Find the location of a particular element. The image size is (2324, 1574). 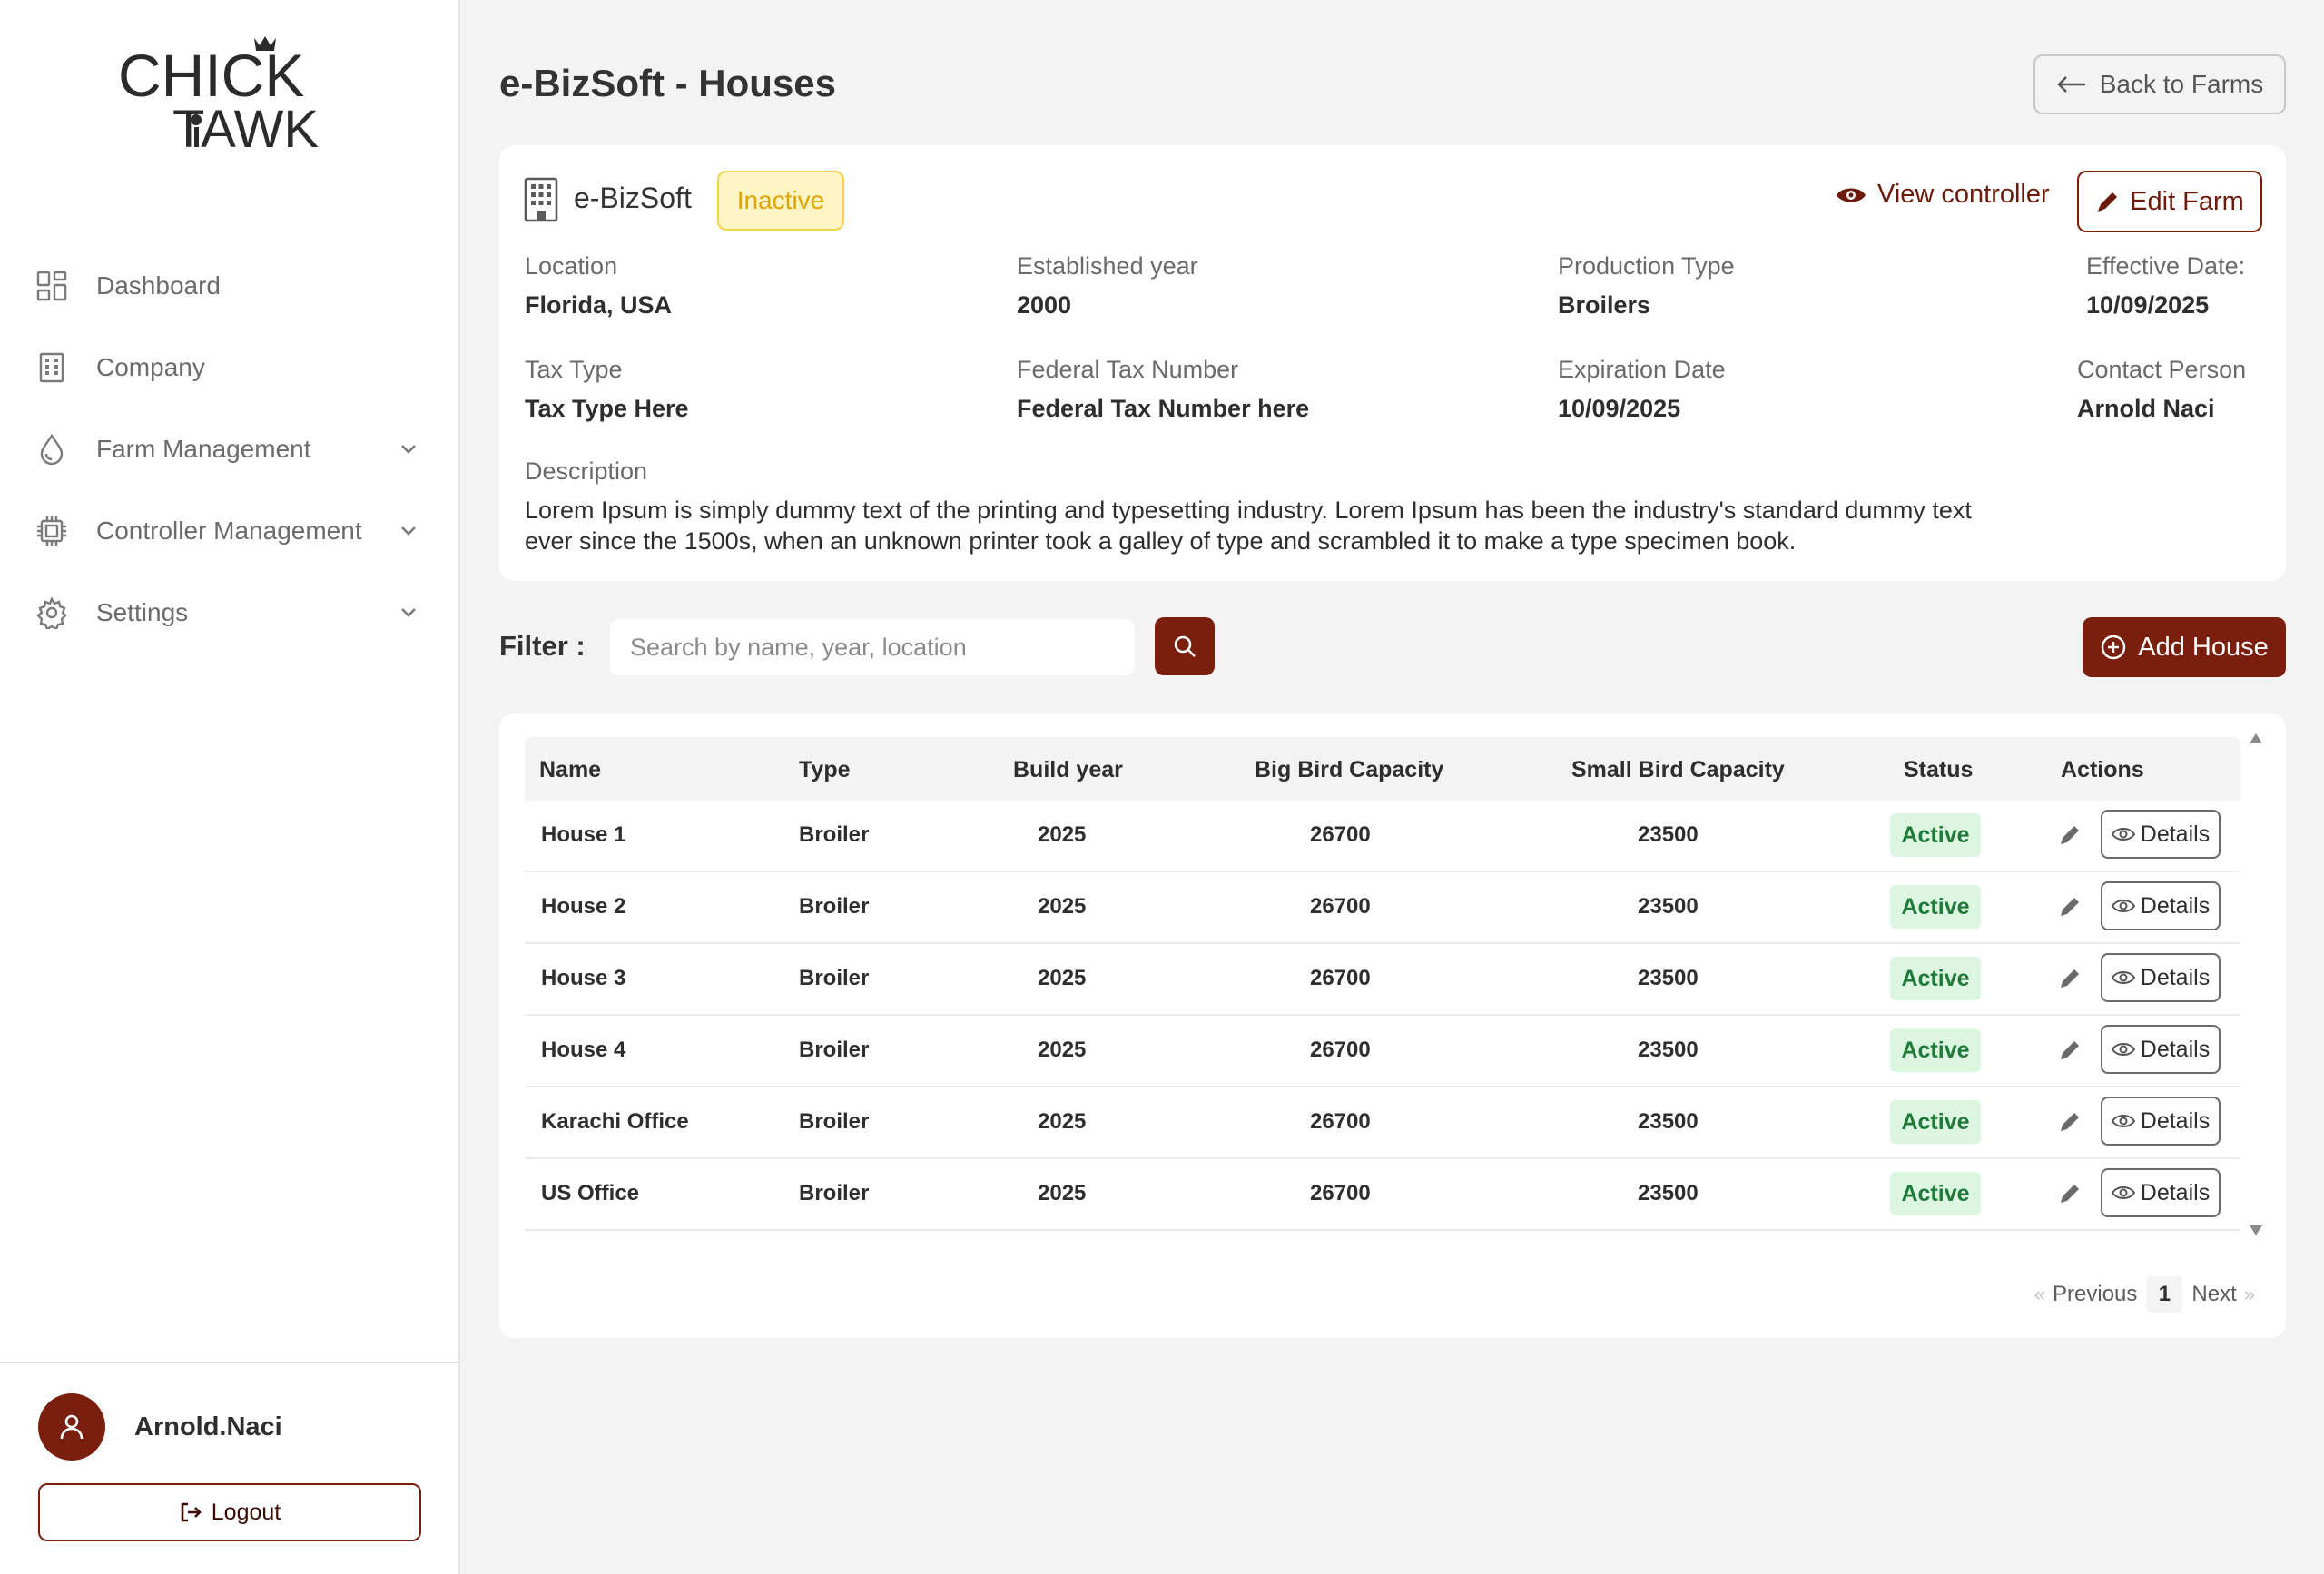

field-value: Florida, USA is located at coordinates (599, 305).